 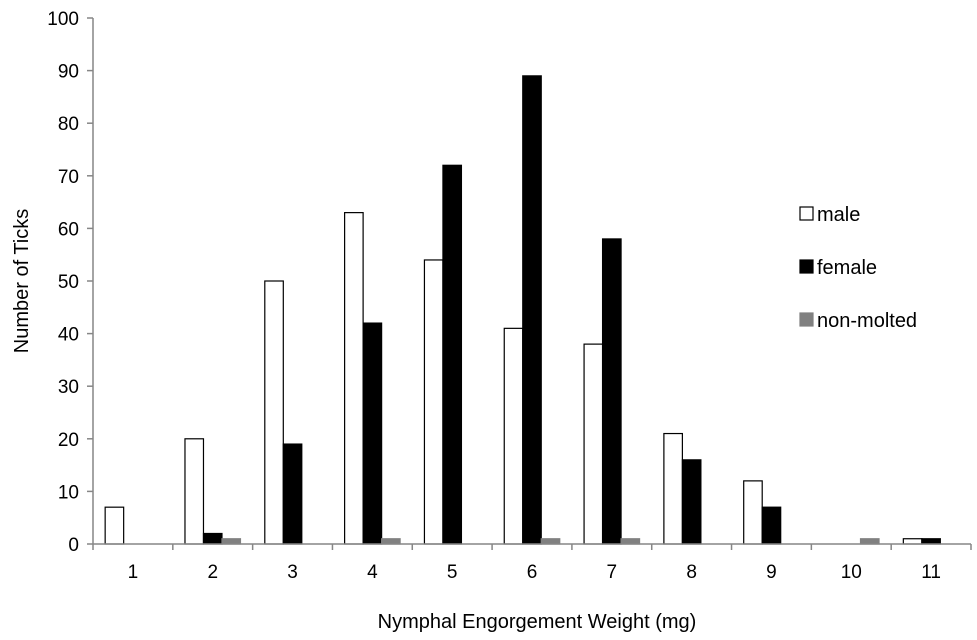 What do you see at coordinates (68, 440) in the screenshot?
I see `y-tick-label: 20` at bounding box center [68, 440].